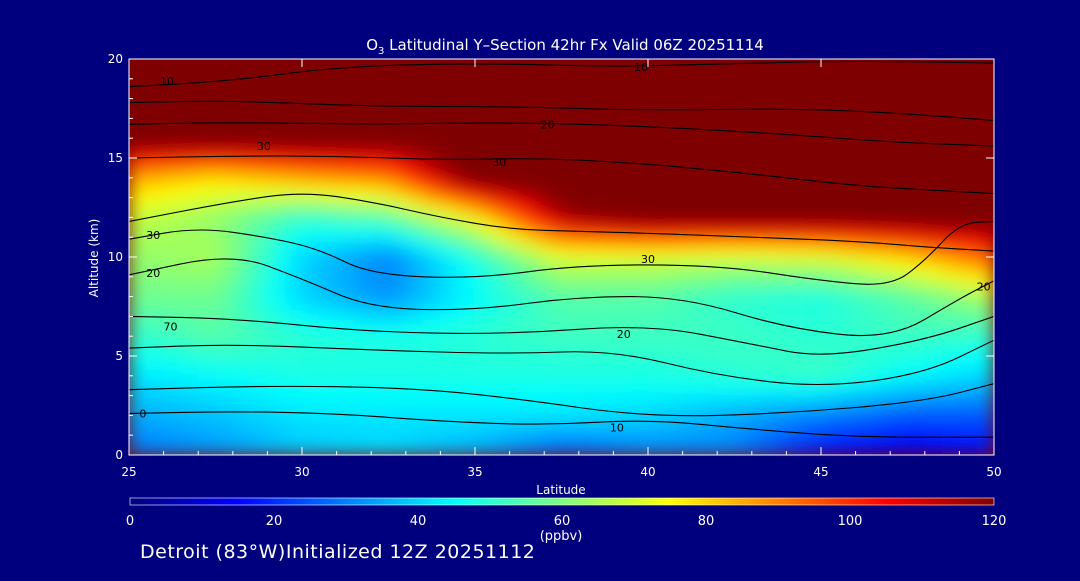  Describe the element at coordinates (338, 552) in the screenshot. I see `footer-caption: Detroit (83°W)Initialized 12Z 20251112` at that location.